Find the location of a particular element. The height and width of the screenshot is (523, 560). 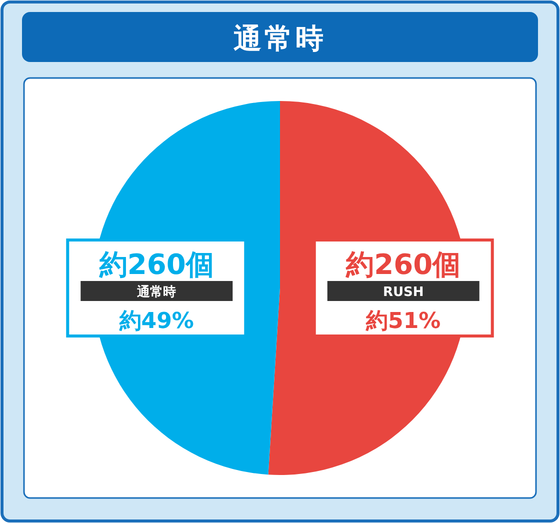

data-label: 約49% is located at coordinates (156, 321).